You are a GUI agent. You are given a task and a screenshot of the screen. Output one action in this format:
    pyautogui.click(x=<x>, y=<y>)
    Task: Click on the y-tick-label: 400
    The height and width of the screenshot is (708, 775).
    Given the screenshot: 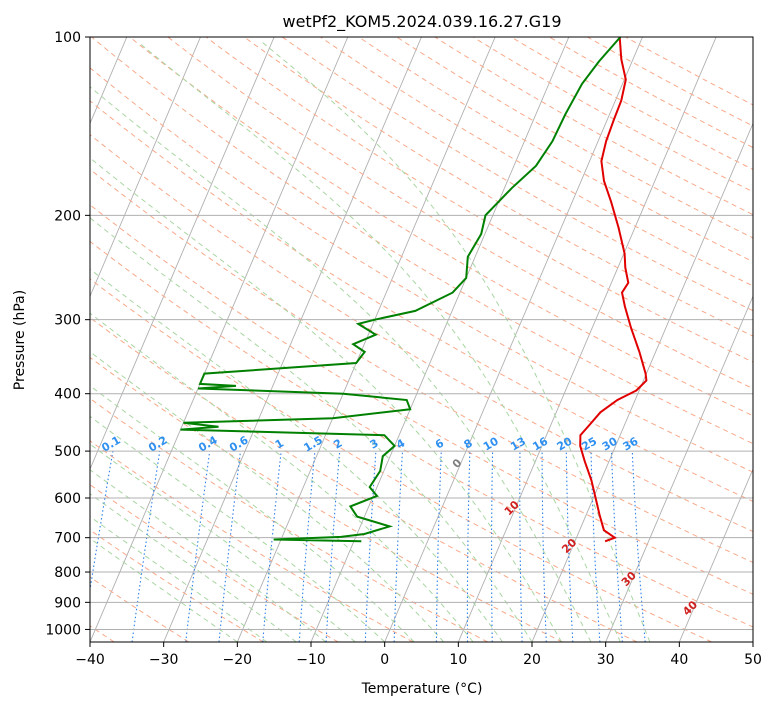 What is the action you would take?
    pyautogui.click(x=67, y=395)
    